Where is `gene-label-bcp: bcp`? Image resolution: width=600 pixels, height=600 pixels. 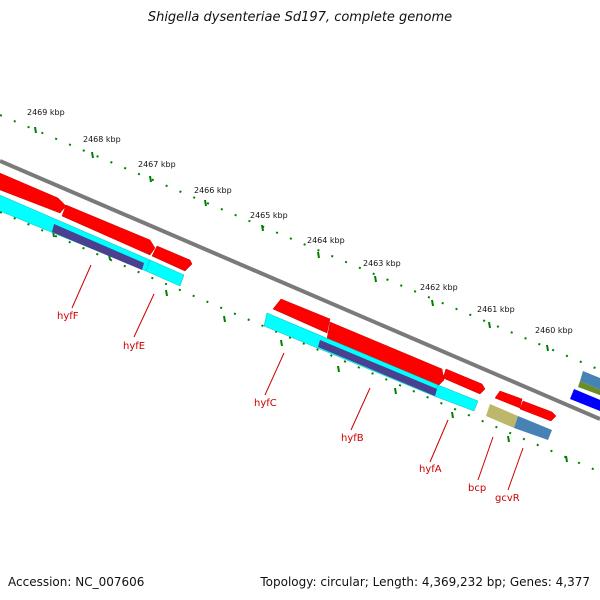
gene-label-bcp: bcp is located at coordinates (477, 488).